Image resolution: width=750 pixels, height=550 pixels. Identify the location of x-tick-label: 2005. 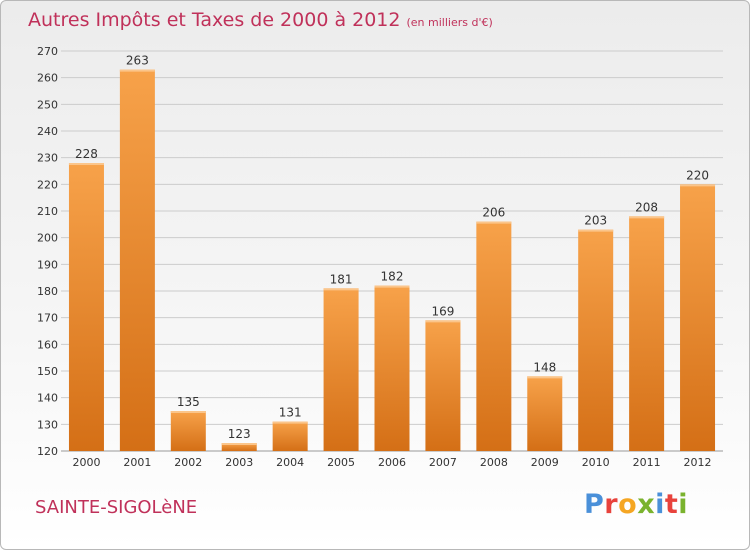
(341, 462).